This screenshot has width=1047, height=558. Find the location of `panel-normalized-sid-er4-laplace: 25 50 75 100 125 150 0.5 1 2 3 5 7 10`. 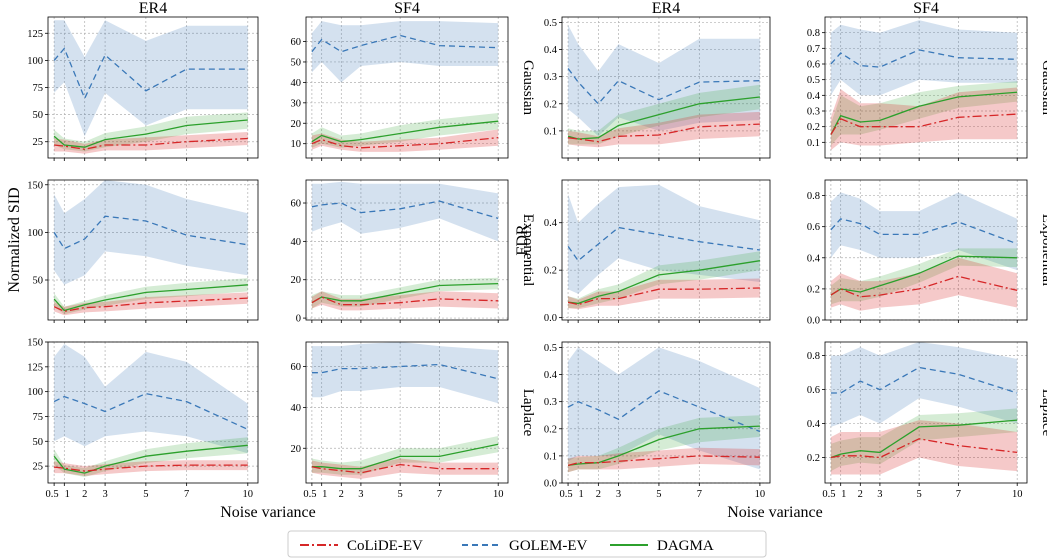

panel-normalized-sid-er4-laplace: 25 50 75 100 125 150 0.5 1 2 3 5 7 10 is located at coordinates (143, 419).